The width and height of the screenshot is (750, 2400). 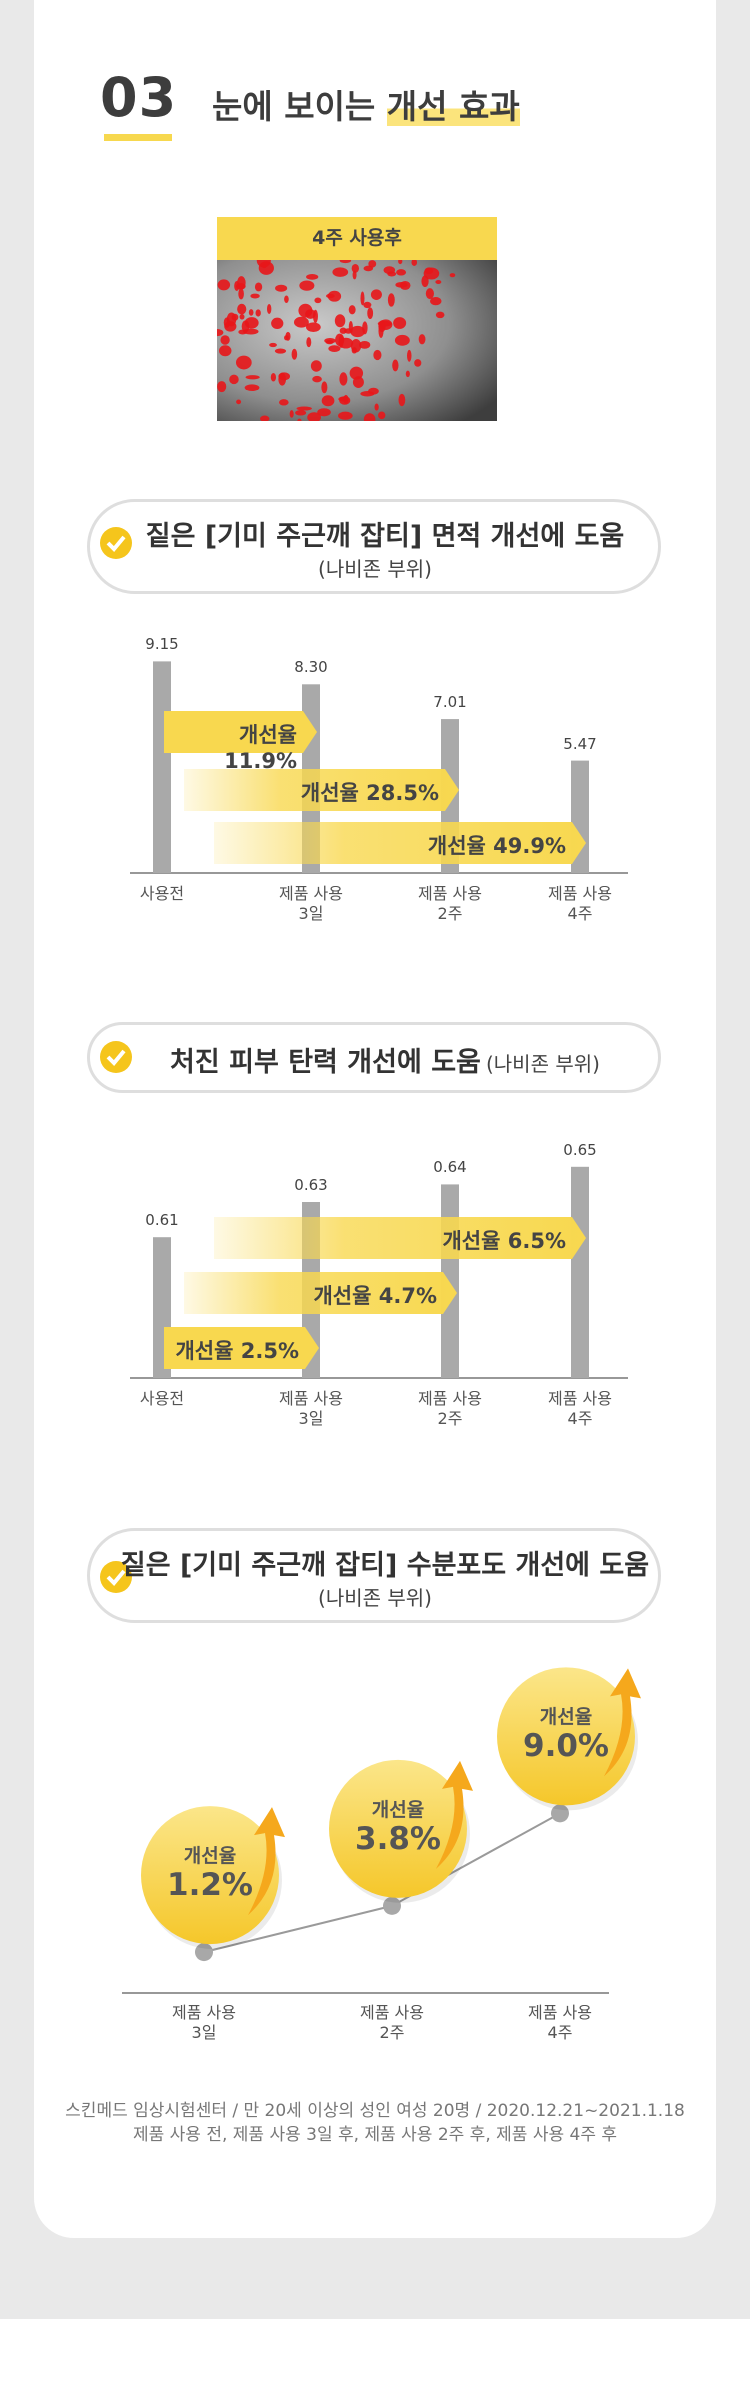 What do you see at coordinates (580, 1149) in the screenshot?
I see `value-label: 0.65` at bounding box center [580, 1149].